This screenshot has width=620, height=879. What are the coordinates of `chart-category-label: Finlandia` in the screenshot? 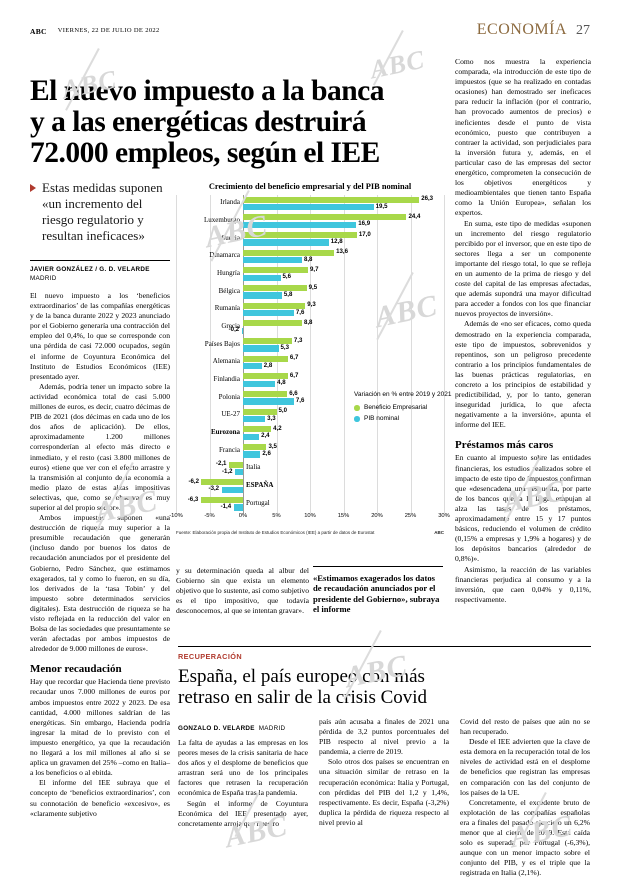 It's located at (226, 378).